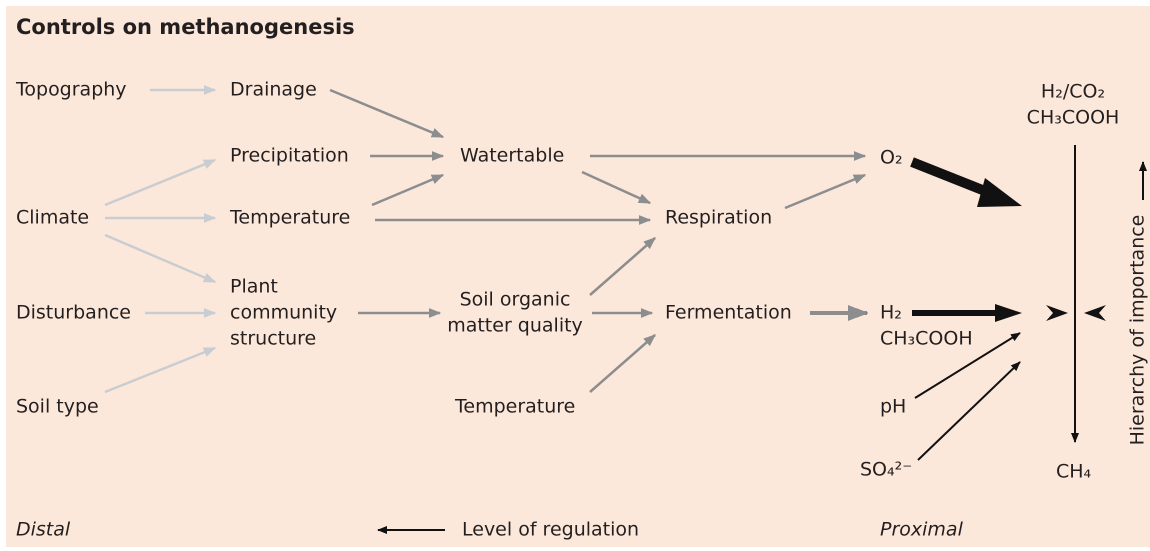 The width and height of the screenshot is (1150, 551). What do you see at coordinates (858, 313) in the screenshot?
I see `ferm-head` at bounding box center [858, 313].